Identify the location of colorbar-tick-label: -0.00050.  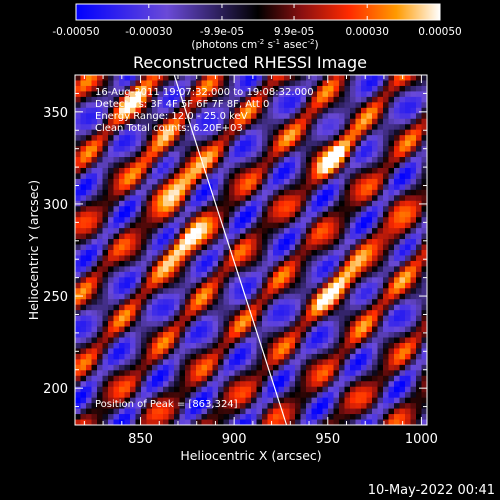
(75, 32).